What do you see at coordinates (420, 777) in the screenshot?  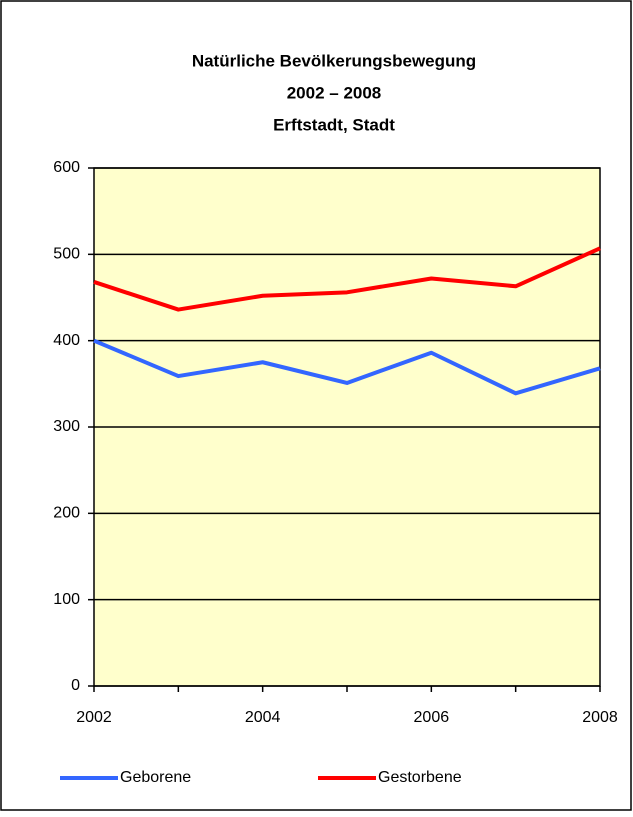 I see `legend-label: Gestorbene` at bounding box center [420, 777].